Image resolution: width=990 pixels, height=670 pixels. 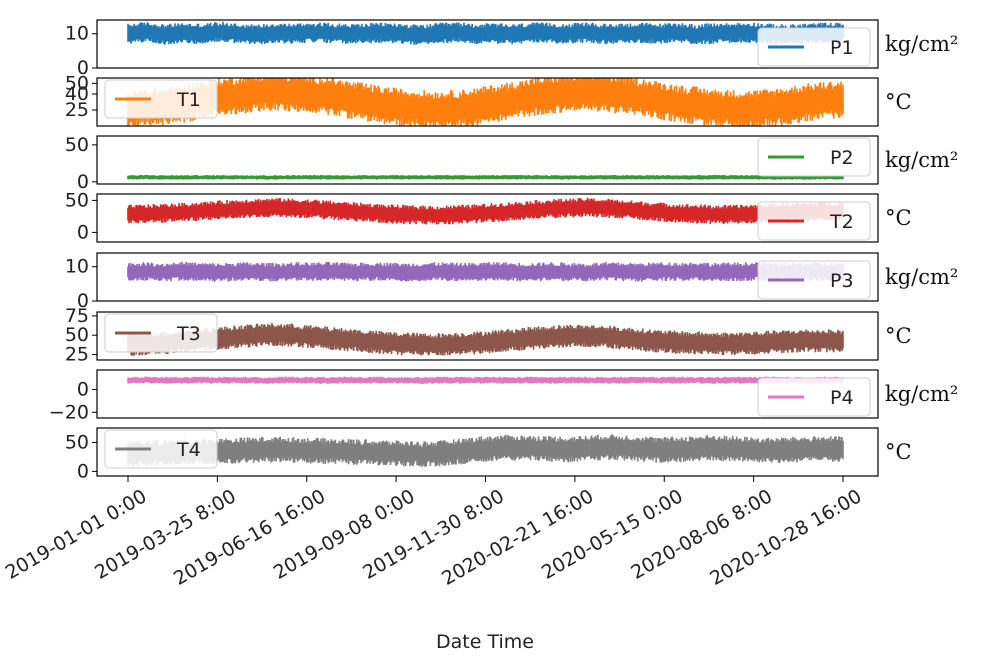 I want to click on series-p1-trace, so click(x=485, y=33).